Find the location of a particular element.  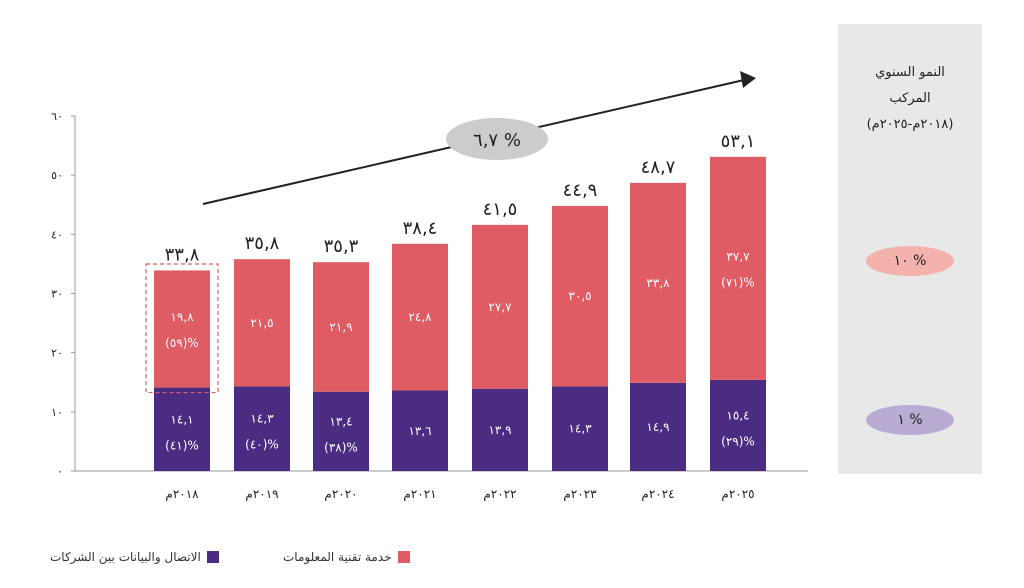

bar-total-label: ٣٥,٨ is located at coordinates (262, 243).